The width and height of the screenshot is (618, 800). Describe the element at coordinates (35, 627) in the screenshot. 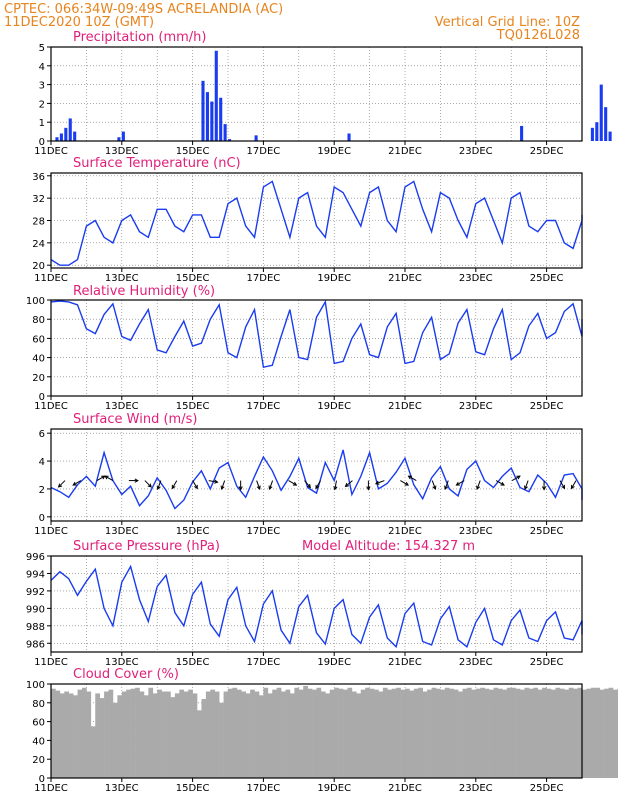

I see `y-tick-label: 988` at that location.